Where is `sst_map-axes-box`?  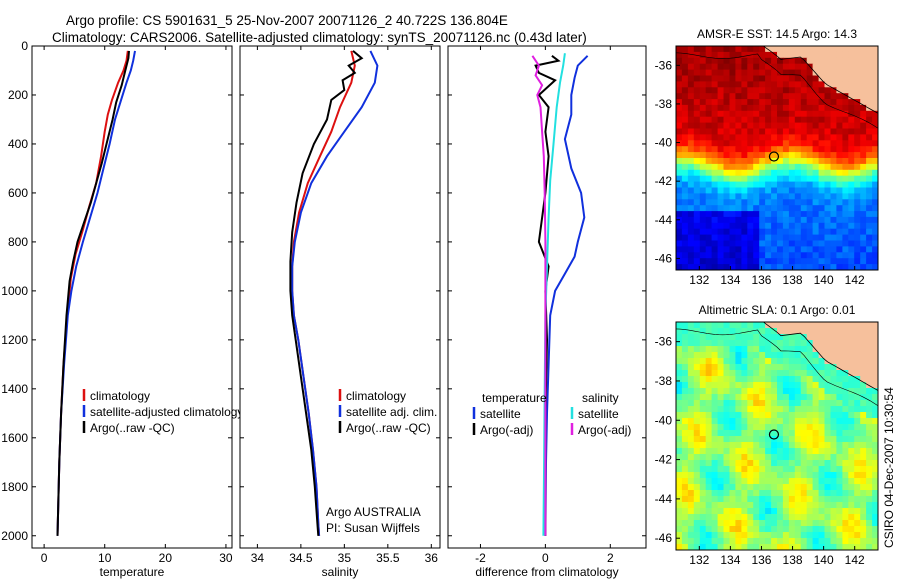 sst_map-axes-box is located at coordinates (777, 158).